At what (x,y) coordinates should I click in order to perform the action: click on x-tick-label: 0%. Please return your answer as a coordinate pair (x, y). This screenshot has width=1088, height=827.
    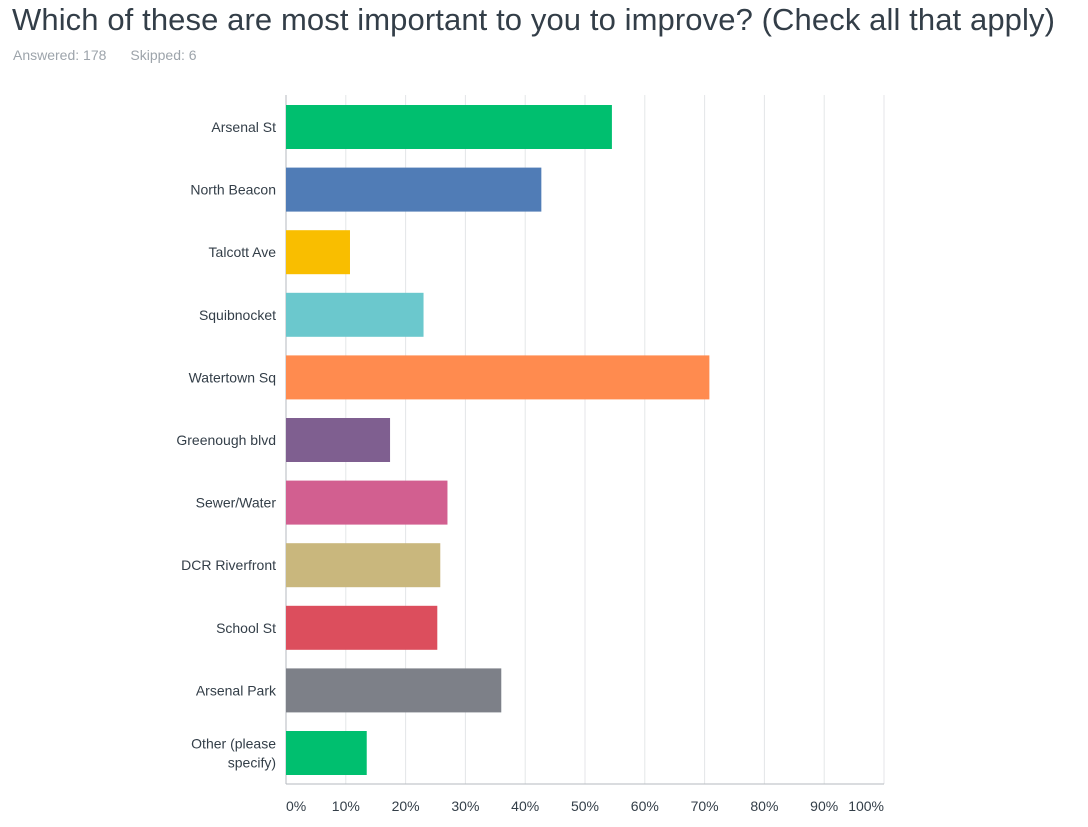
    Looking at the image, I should click on (296, 806).